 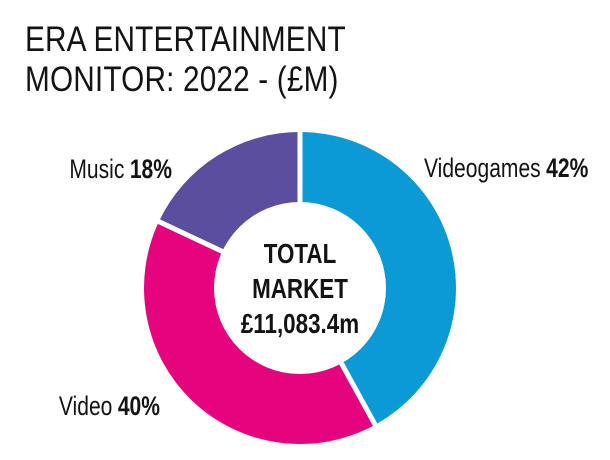 What do you see at coordinates (482, 168) in the screenshot?
I see `label-videogames-name: Videogames` at bounding box center [482, 168].